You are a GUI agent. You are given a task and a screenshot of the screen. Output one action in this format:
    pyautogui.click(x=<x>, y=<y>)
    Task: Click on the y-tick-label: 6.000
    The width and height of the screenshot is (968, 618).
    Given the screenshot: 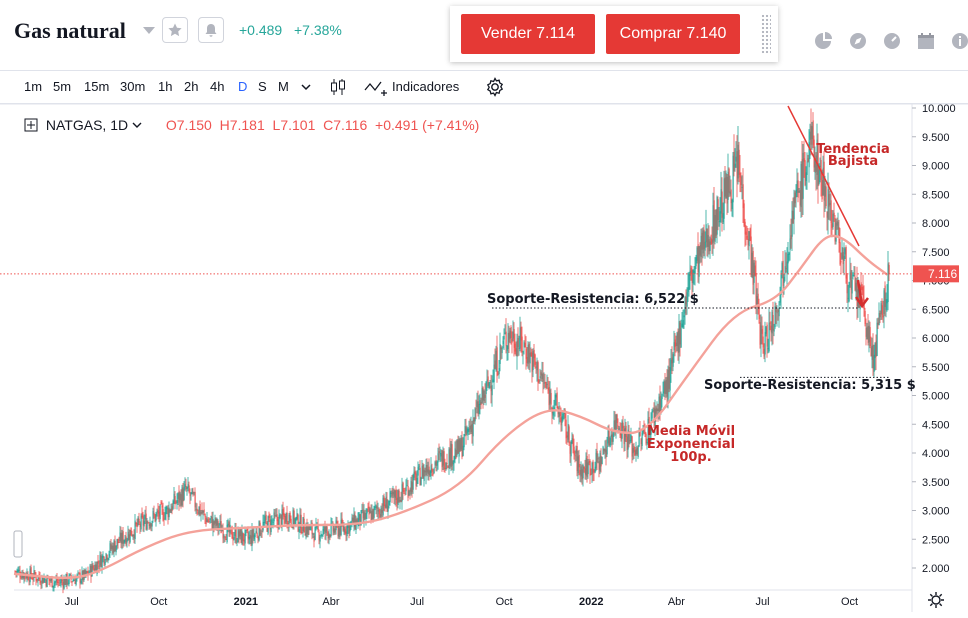 What is the action you would take?
    pyautogui.click(x=936, y=339)
    